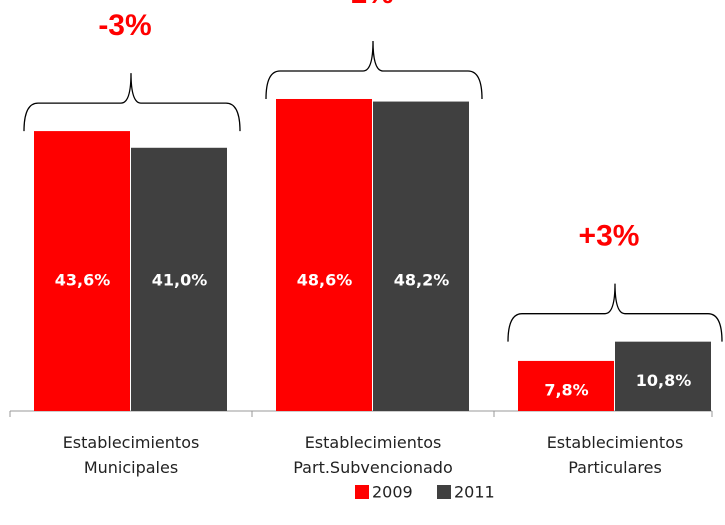  Describe the element at coordinates (83, 280) in the screenshot. I see `value-label: 43,6%` at that location.